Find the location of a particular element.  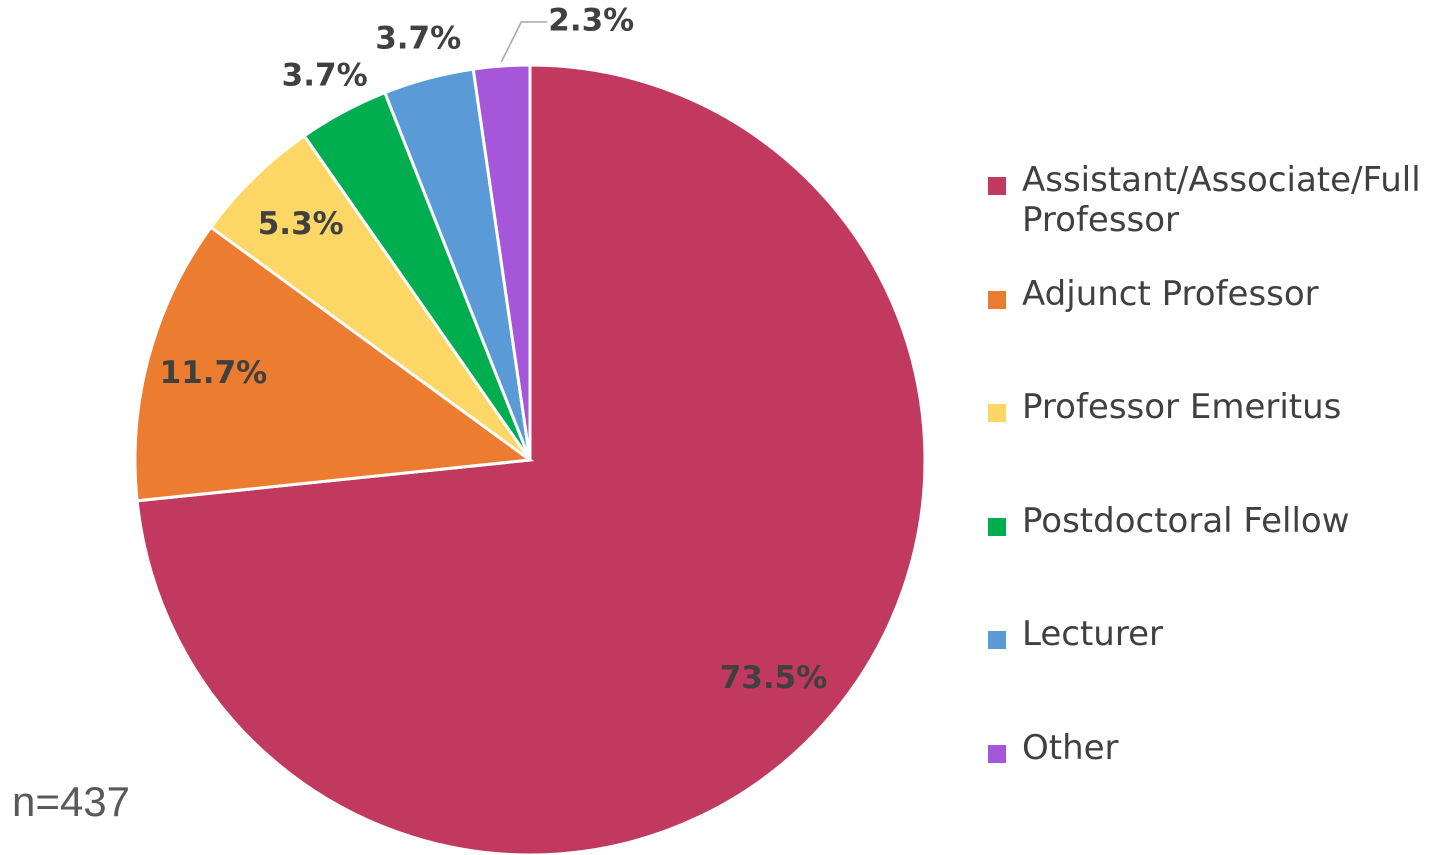

legend-item: Assistant/Associate/Full Professor is located at coordinates (1208, 217).